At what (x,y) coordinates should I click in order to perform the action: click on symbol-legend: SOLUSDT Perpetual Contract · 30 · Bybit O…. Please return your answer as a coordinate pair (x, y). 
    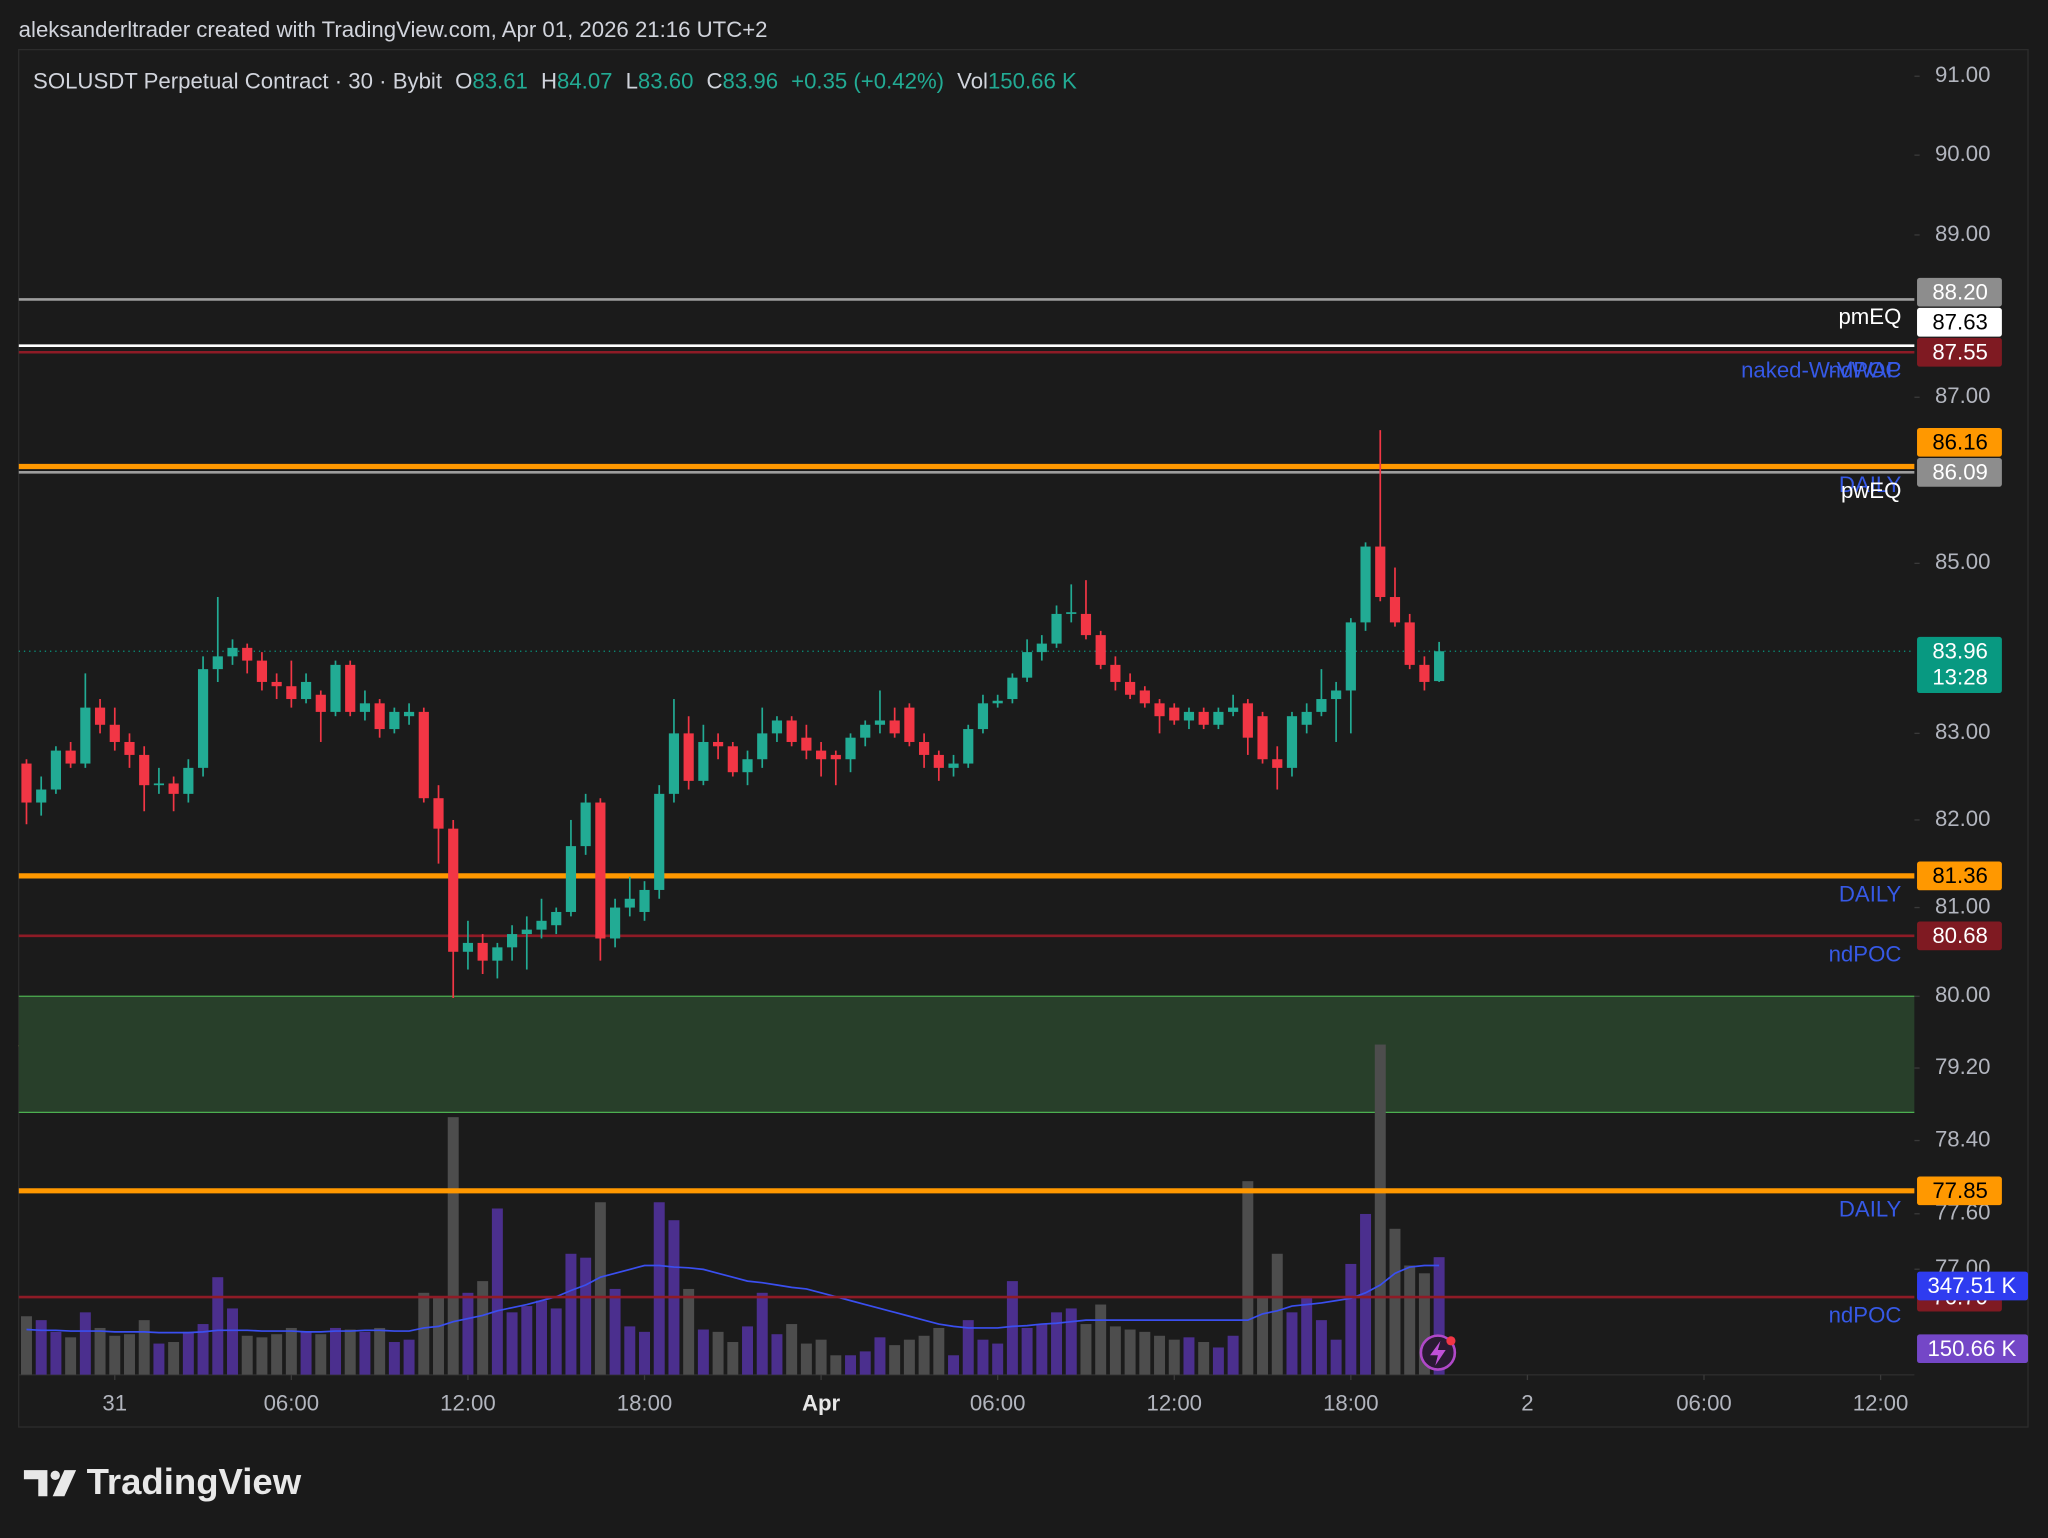
    Looking at the image, I should click on (555, 80).